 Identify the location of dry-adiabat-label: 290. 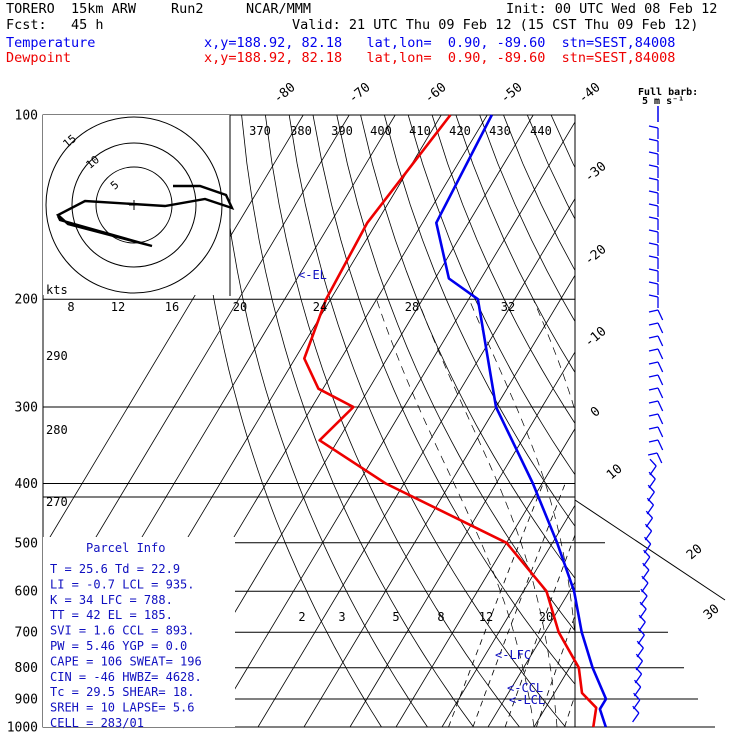
(57, 356).